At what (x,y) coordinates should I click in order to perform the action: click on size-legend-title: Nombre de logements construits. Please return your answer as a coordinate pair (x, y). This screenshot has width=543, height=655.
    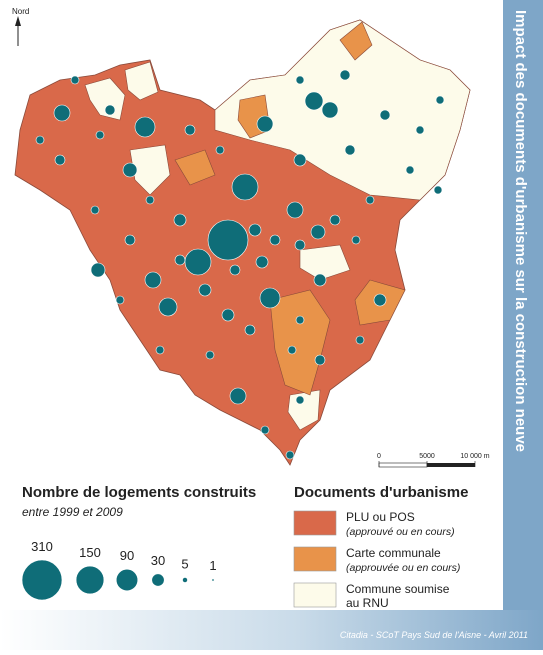
    Looking at the image, I should click on (139, 492).